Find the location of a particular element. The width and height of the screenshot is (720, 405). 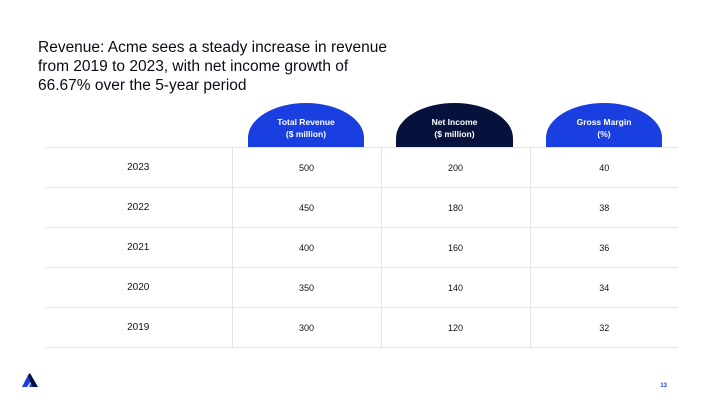

net-income-cell: 200 is located at coordinates (455, 167).